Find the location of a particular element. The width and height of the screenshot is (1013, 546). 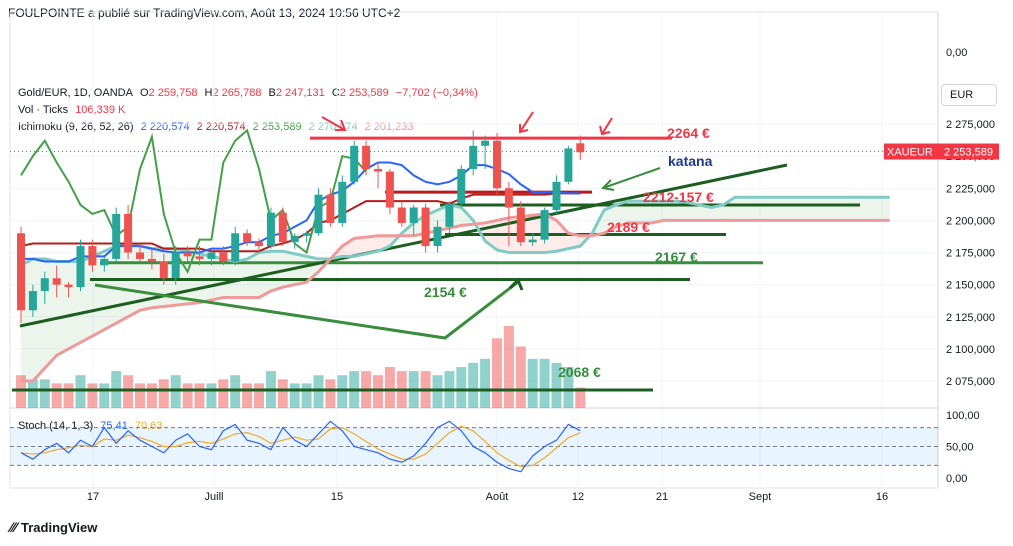

stoch-tick-label: 50,00 is located at coordinates (960, 448).